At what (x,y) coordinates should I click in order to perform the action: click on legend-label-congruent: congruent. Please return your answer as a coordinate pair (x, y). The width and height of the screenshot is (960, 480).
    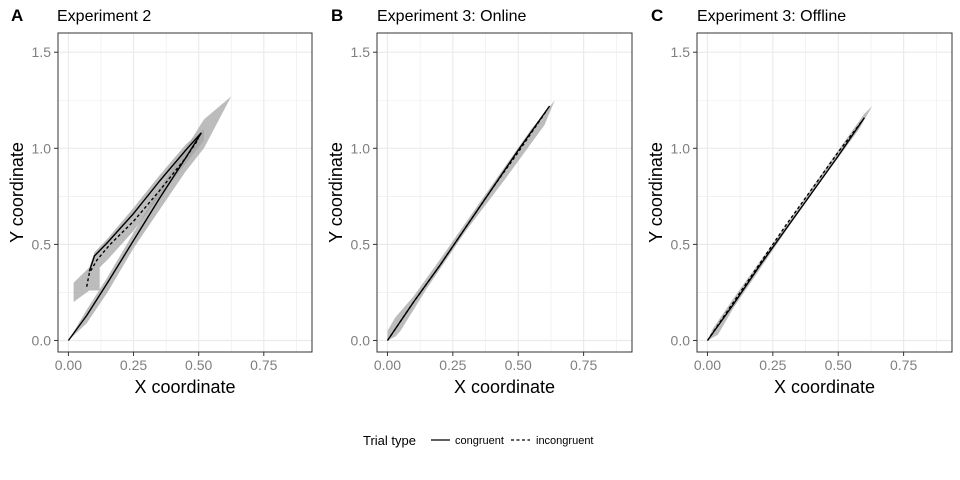
    Looking at the image, I should click on (479, 441).